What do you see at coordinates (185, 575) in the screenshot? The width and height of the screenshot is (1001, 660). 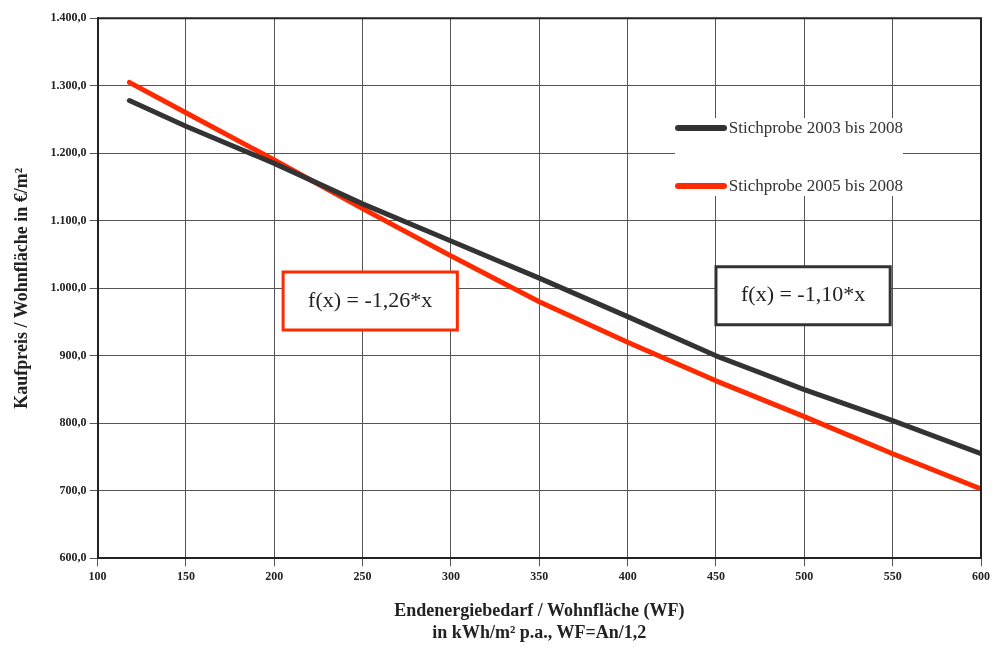 I see `x-tick-label: 150` at bounding box center [185, 575].